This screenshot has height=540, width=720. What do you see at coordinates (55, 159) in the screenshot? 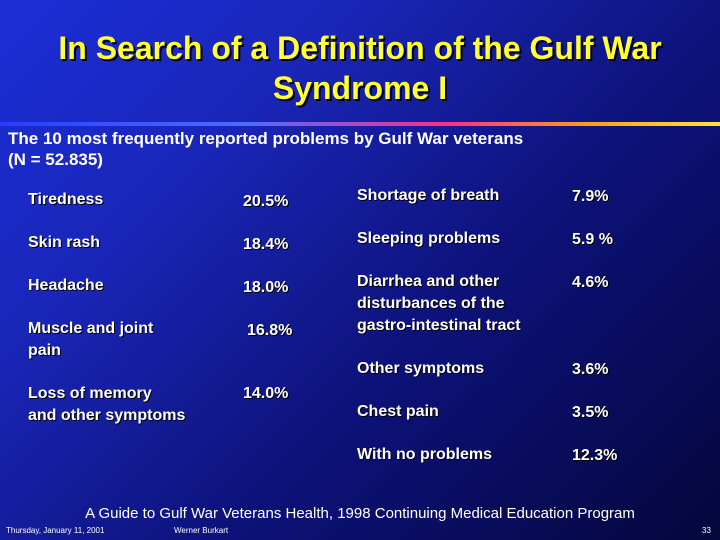
I see `subtitle-line-2: (N = 52.835)` at bounding box center [55, 159].